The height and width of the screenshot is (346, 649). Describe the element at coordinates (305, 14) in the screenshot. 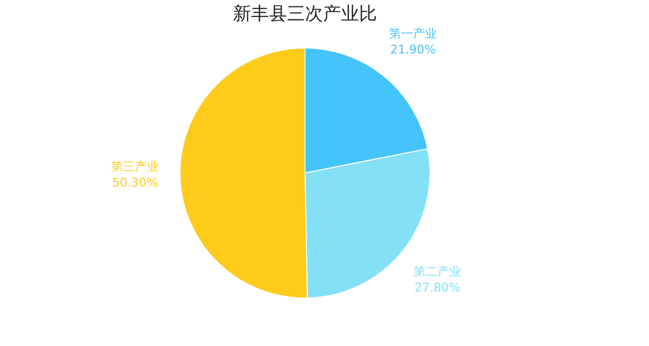

I see `chart-title: 新丰县三次产业比` at that location.